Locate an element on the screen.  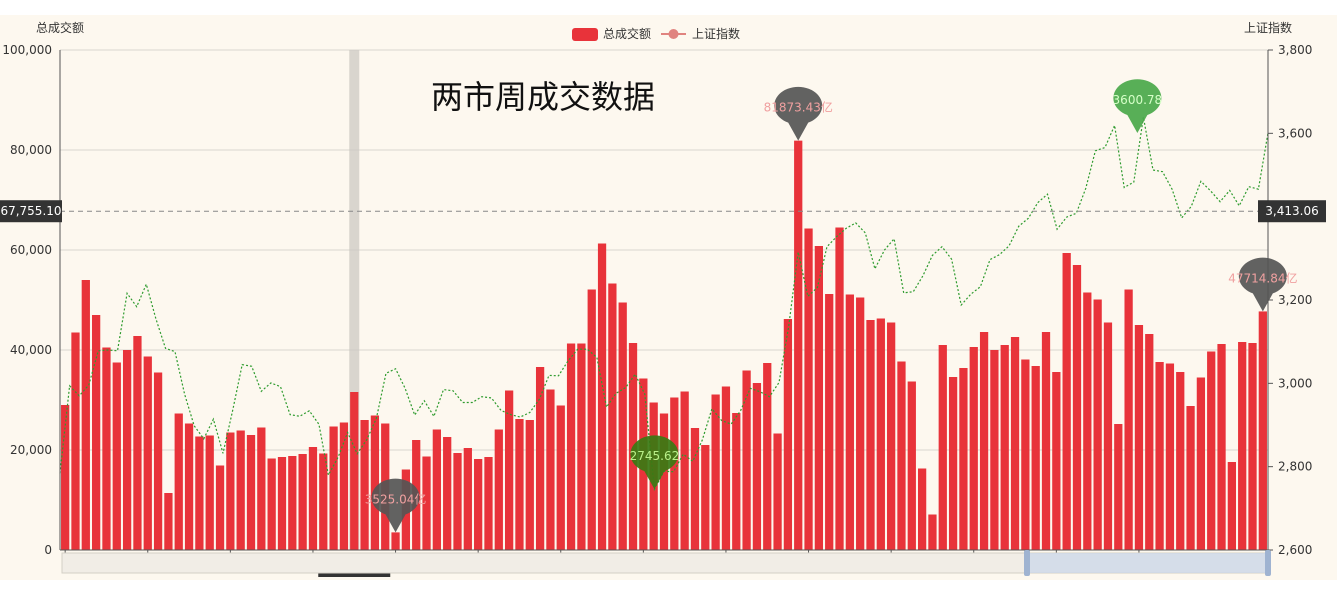
marker-max-amount-label: 81873.43亿 is located at coordinates (798, 107).